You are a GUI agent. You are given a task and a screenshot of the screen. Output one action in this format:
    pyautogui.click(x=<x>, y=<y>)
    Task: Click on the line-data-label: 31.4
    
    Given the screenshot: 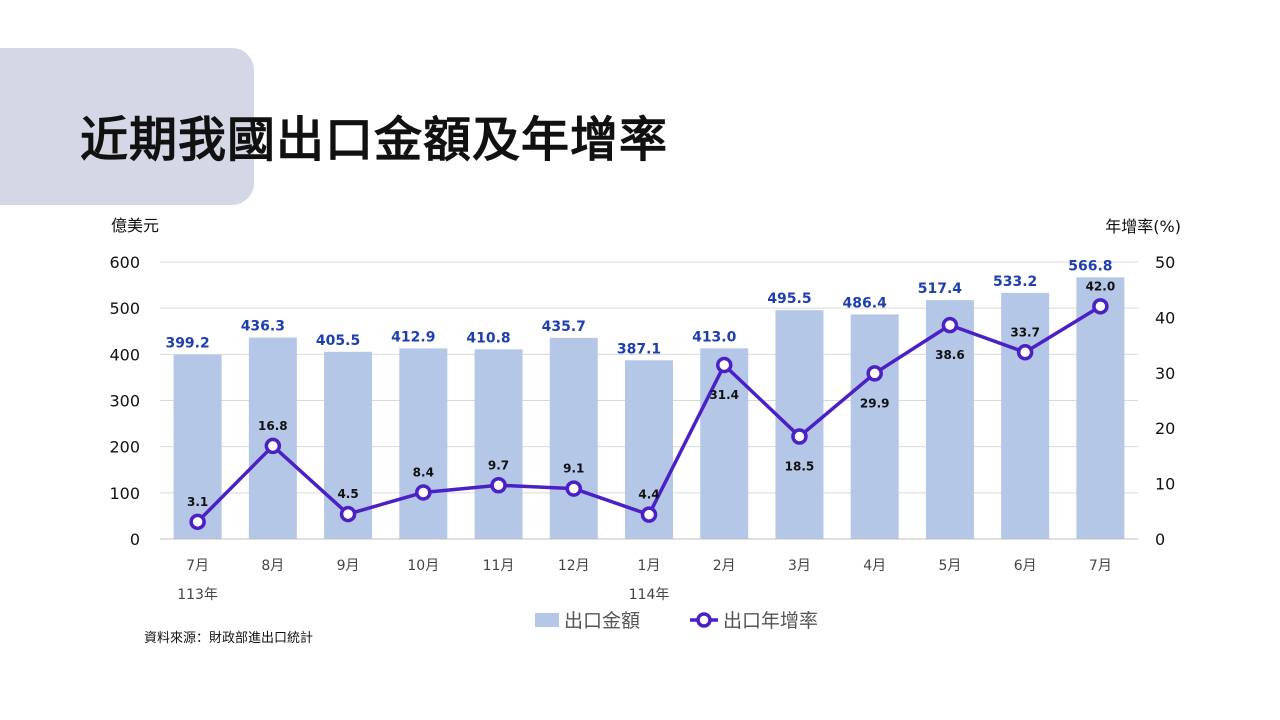 What is the action you would take?
    pyautogui.click(x=724, y=395)
    